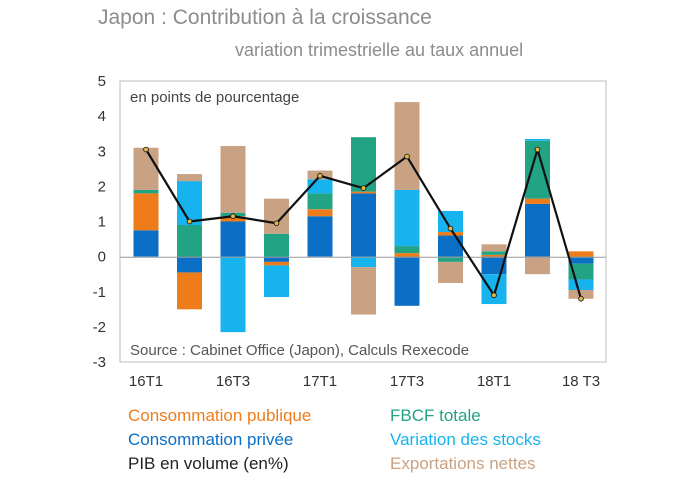 Image resolution: width=695 pixels, height=483 pixels. Describe the element at coordinates (435, 415) in the screenshot. I see `legend-item: FBCF totale` at that location.